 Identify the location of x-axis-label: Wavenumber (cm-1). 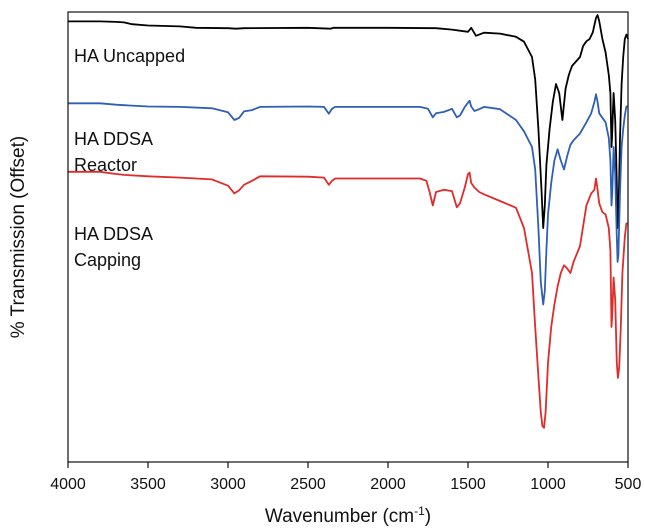
(348, 515).